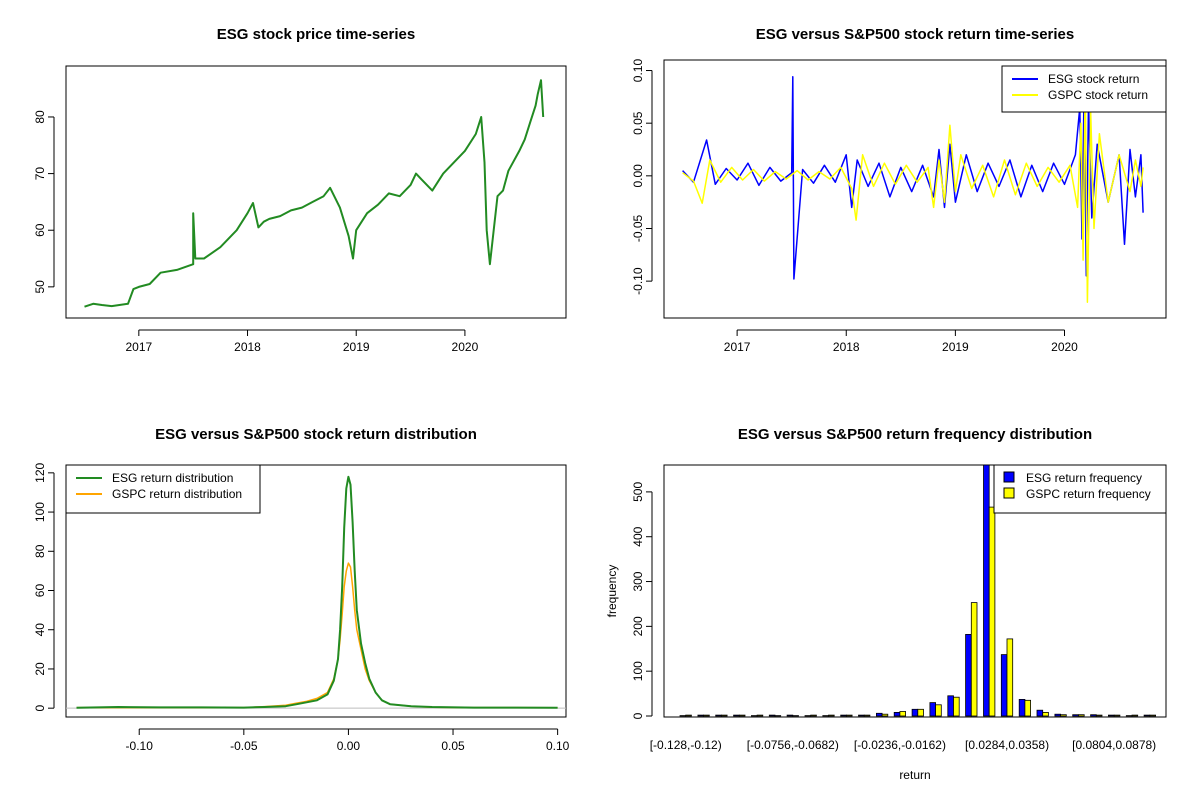  Describe the element at coordinates (349, 746) in the screenshot. I see `x-tick-label-3-2: 0.00` at that location.